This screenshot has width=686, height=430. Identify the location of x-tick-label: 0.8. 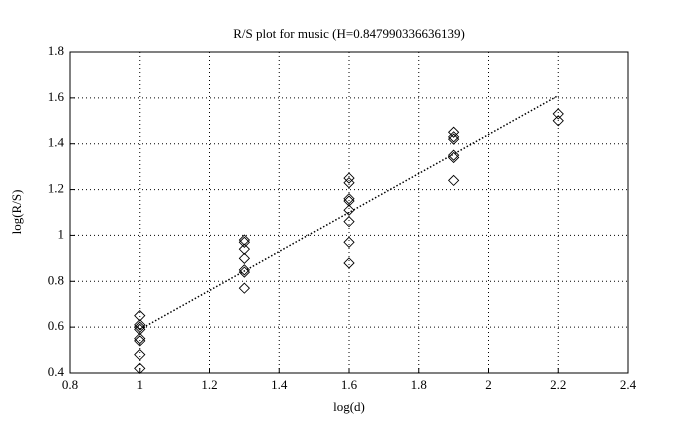
(70, 384).